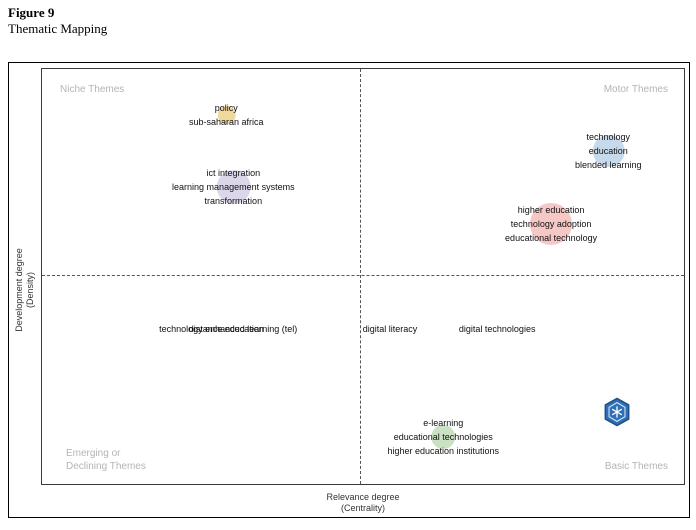 The width and height of the screenshot is (696, 530). I want to click on theme-cluster-distance-education: distance education, so click(226, 329).